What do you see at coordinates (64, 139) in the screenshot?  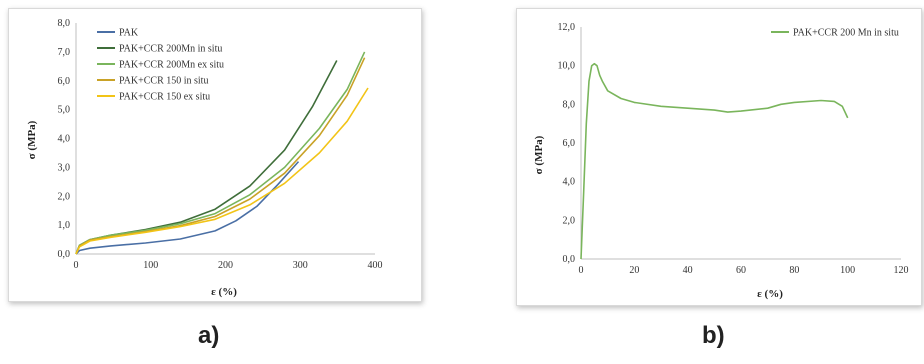 I see `chart-a-y-tick-label: 4,0` at bounding box center [64, 139].